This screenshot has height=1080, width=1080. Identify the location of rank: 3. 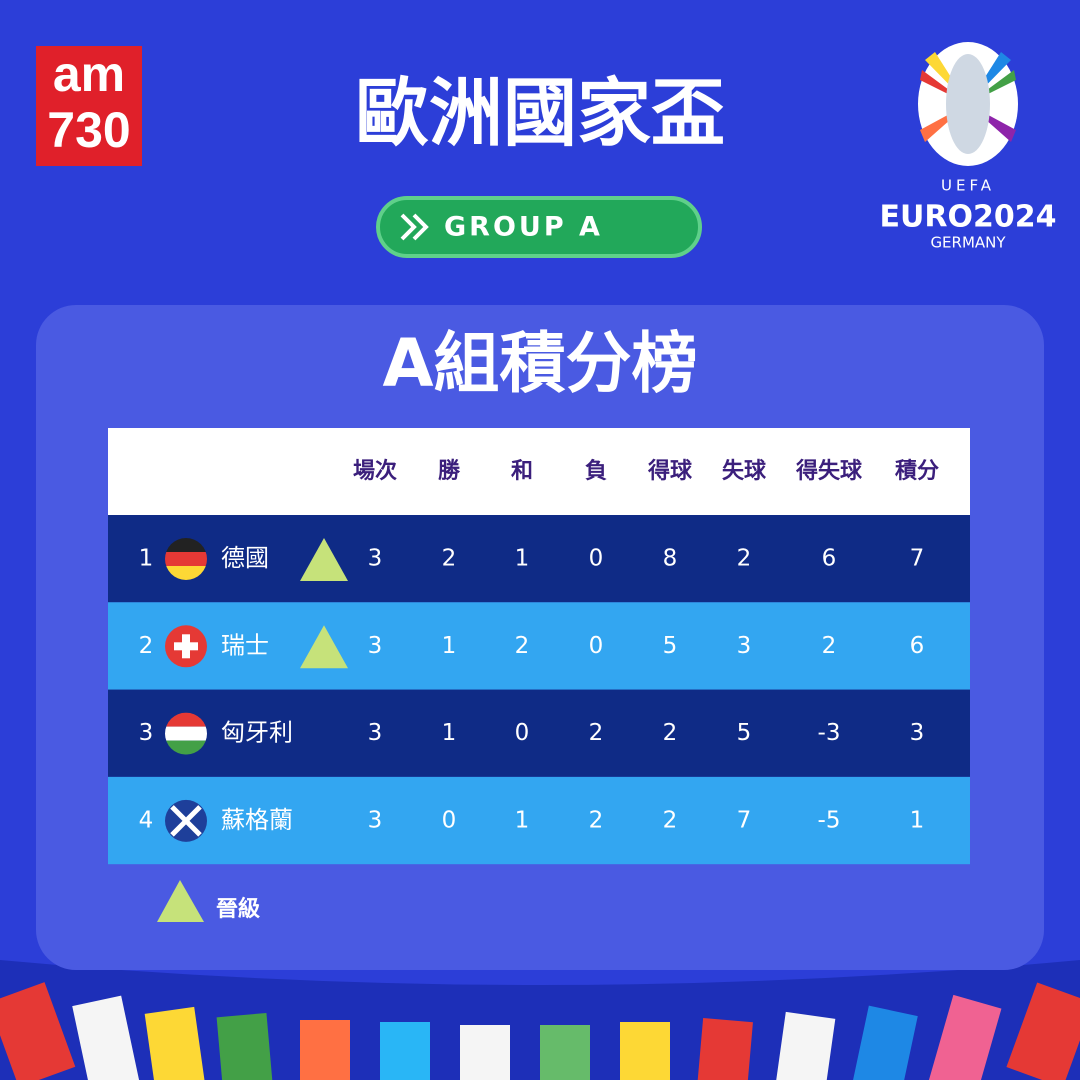
(146, 733).